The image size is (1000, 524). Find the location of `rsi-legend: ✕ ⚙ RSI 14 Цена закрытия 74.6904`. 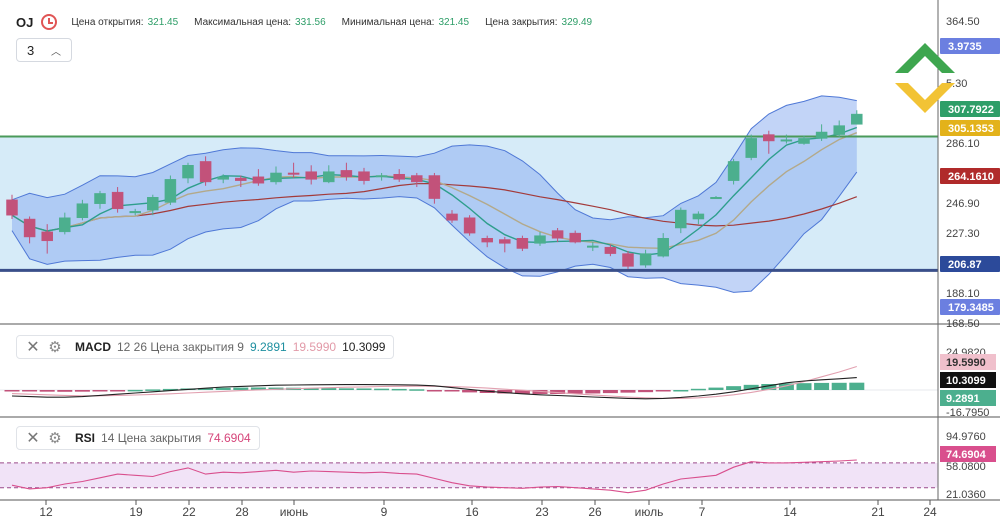

rsi-legend: ✕ ⚙ RSI 14 Цена закрытия 74.6904 is located at coordinates (138, 438).